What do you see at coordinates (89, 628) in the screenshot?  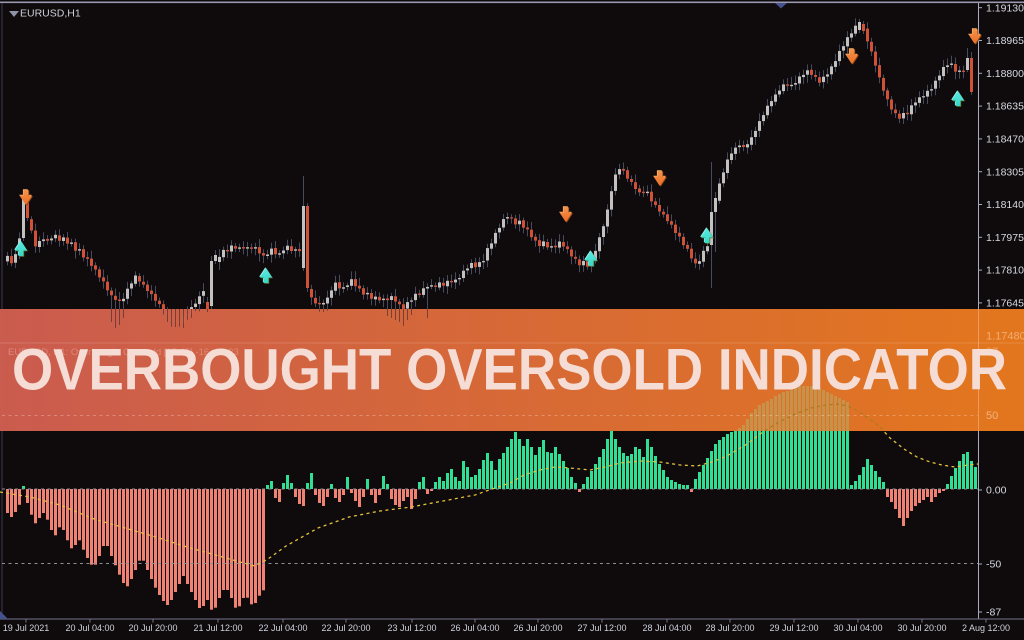 I see `svg-text: 20 Jul 04:00` at bounding box center [89, 628].